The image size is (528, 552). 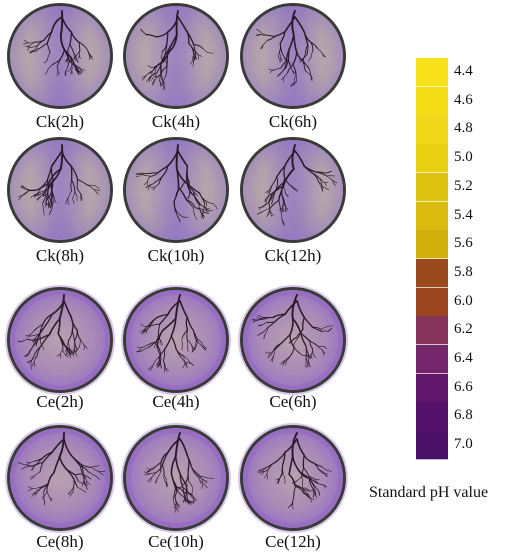 What do you see at coordinates (176, 401) in the screenshot?
I see `plate-label: Ce(4h)` at bounding box center [176, 401].